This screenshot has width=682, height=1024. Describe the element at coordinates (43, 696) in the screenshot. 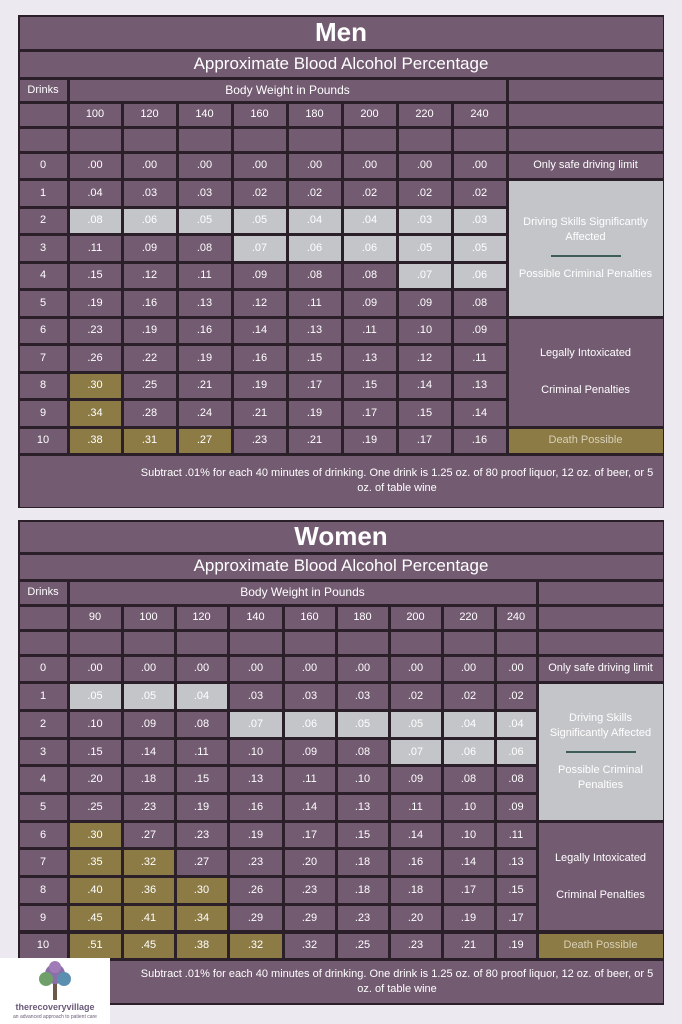

I see `drinks-count: 1` at that location.